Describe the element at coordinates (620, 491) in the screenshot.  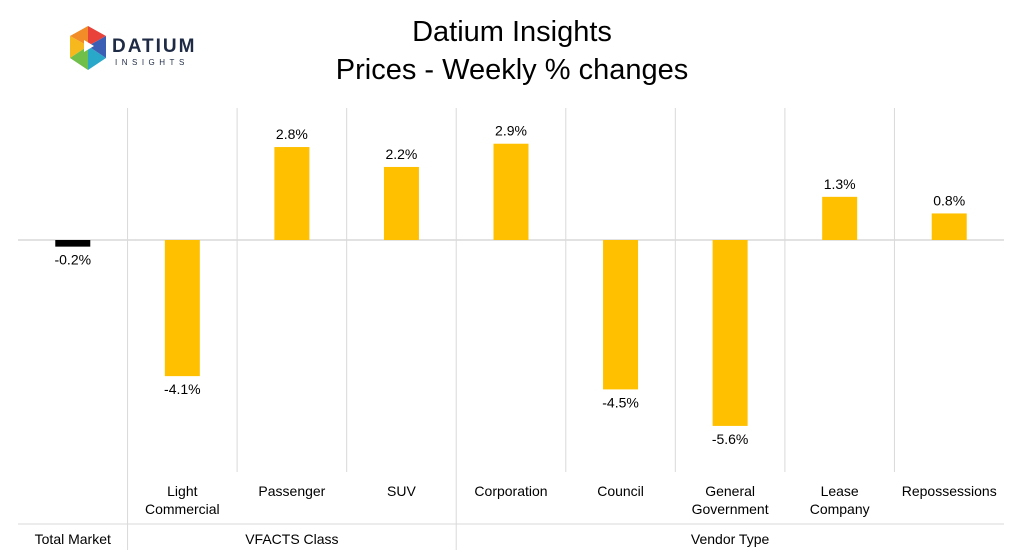
I see `category-label: Council` at that location.